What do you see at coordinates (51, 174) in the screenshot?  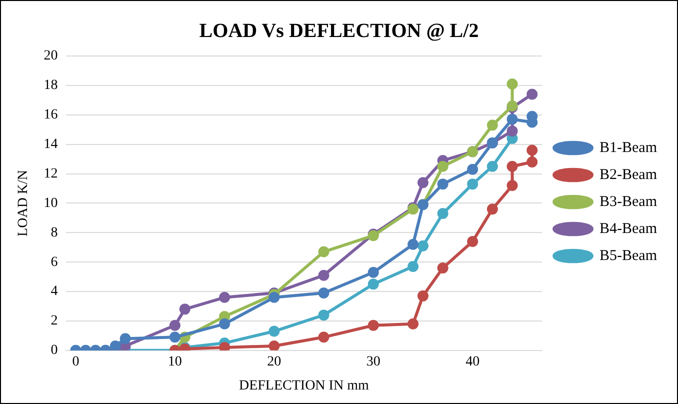 I see `y-tick-label: 12` at bounding box center [51, 174].